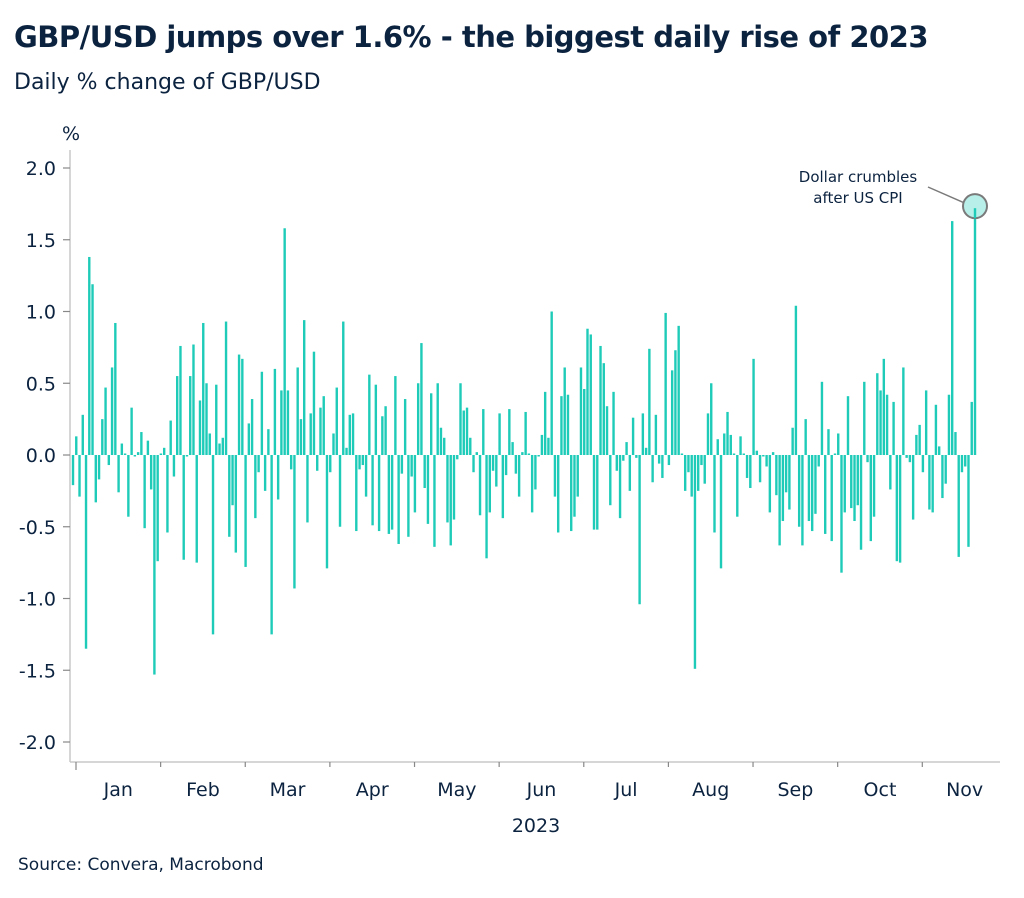 The image size is (1024, 898). I want to click on y-tick-label: 1.0, so click(41, 313).